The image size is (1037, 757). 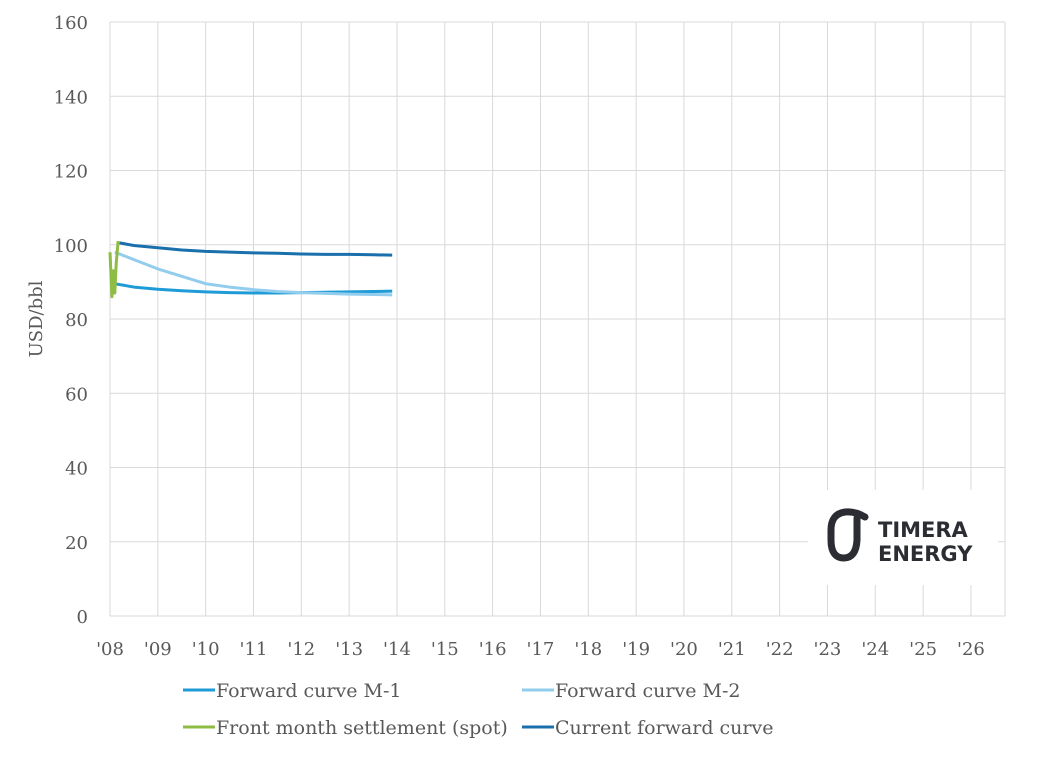 I want to click on x-tick-label: '18, so click(x=588, y=649).